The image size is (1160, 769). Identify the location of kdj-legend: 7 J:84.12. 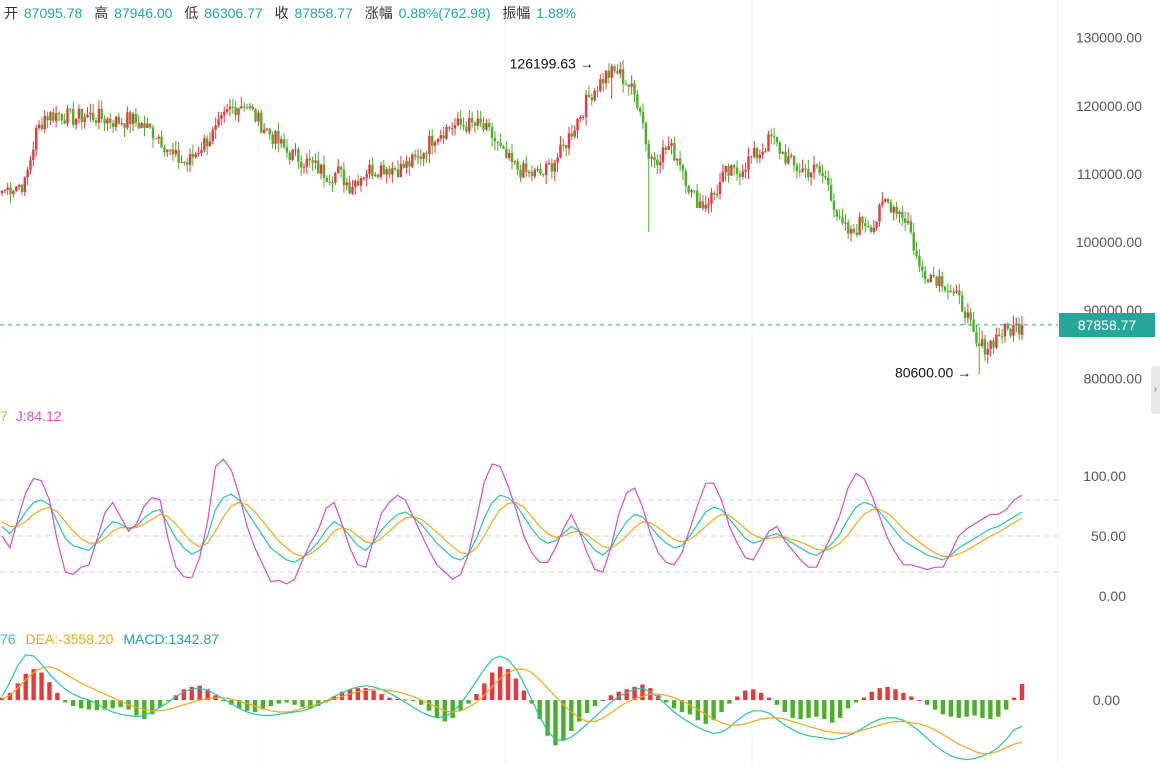
(31, 416).